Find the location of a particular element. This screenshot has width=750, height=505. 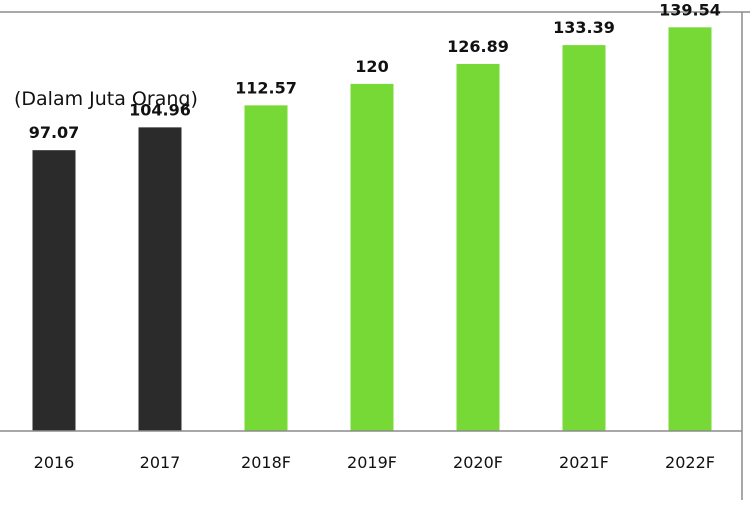

tick-label-2016: 2016 is located at coordinates (54, 462).